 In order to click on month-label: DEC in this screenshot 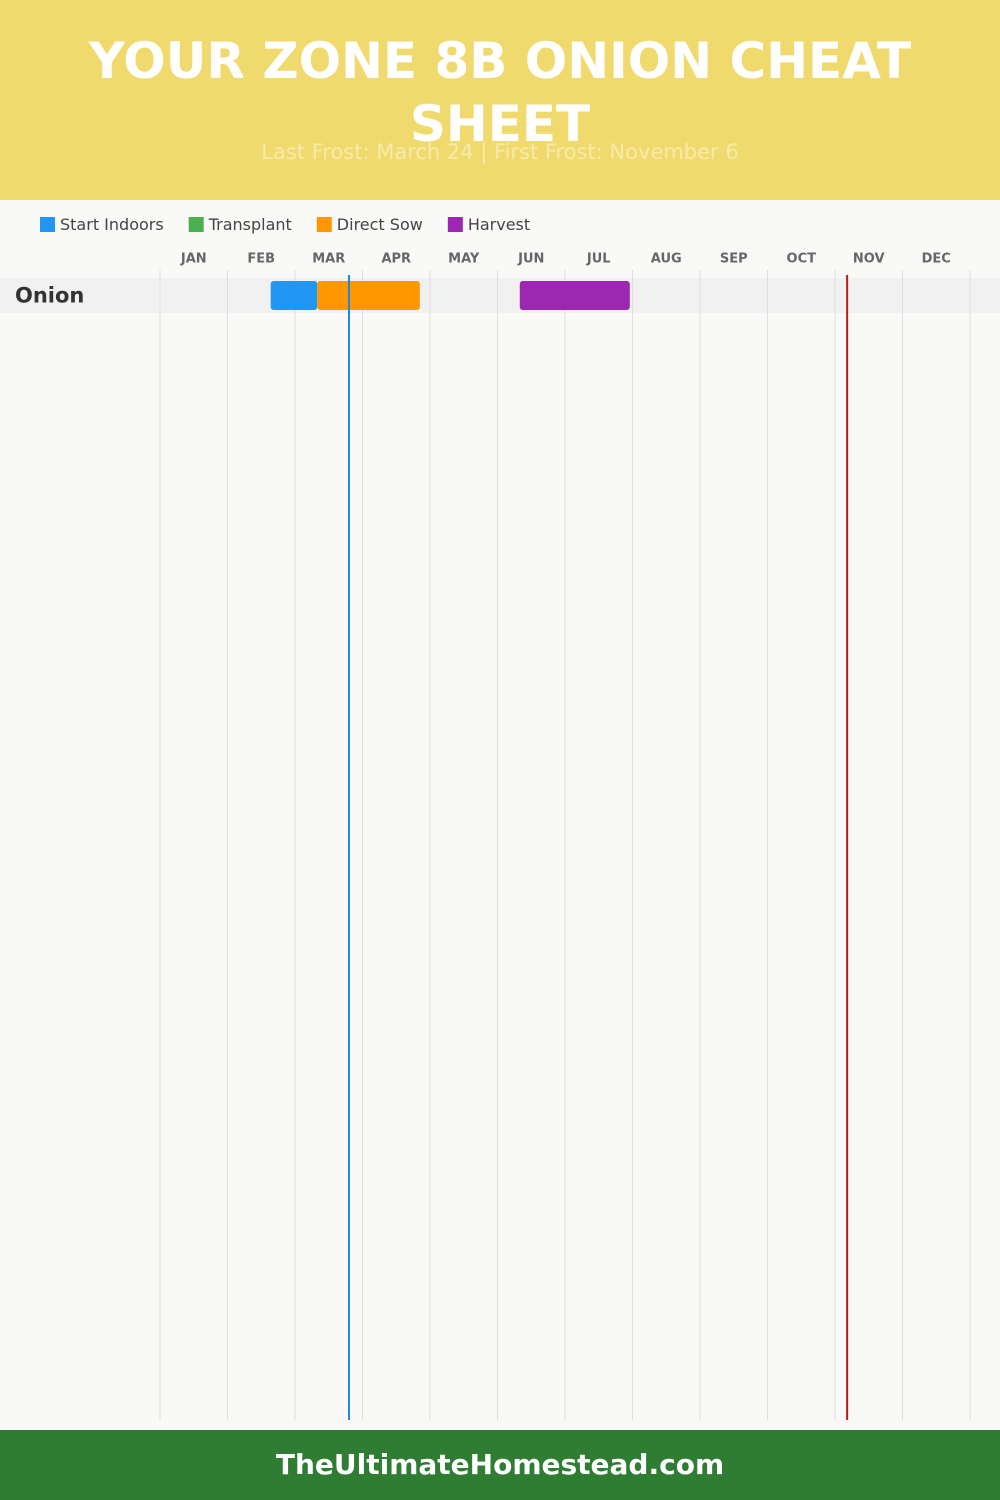, I will do `click(936, 259)`.